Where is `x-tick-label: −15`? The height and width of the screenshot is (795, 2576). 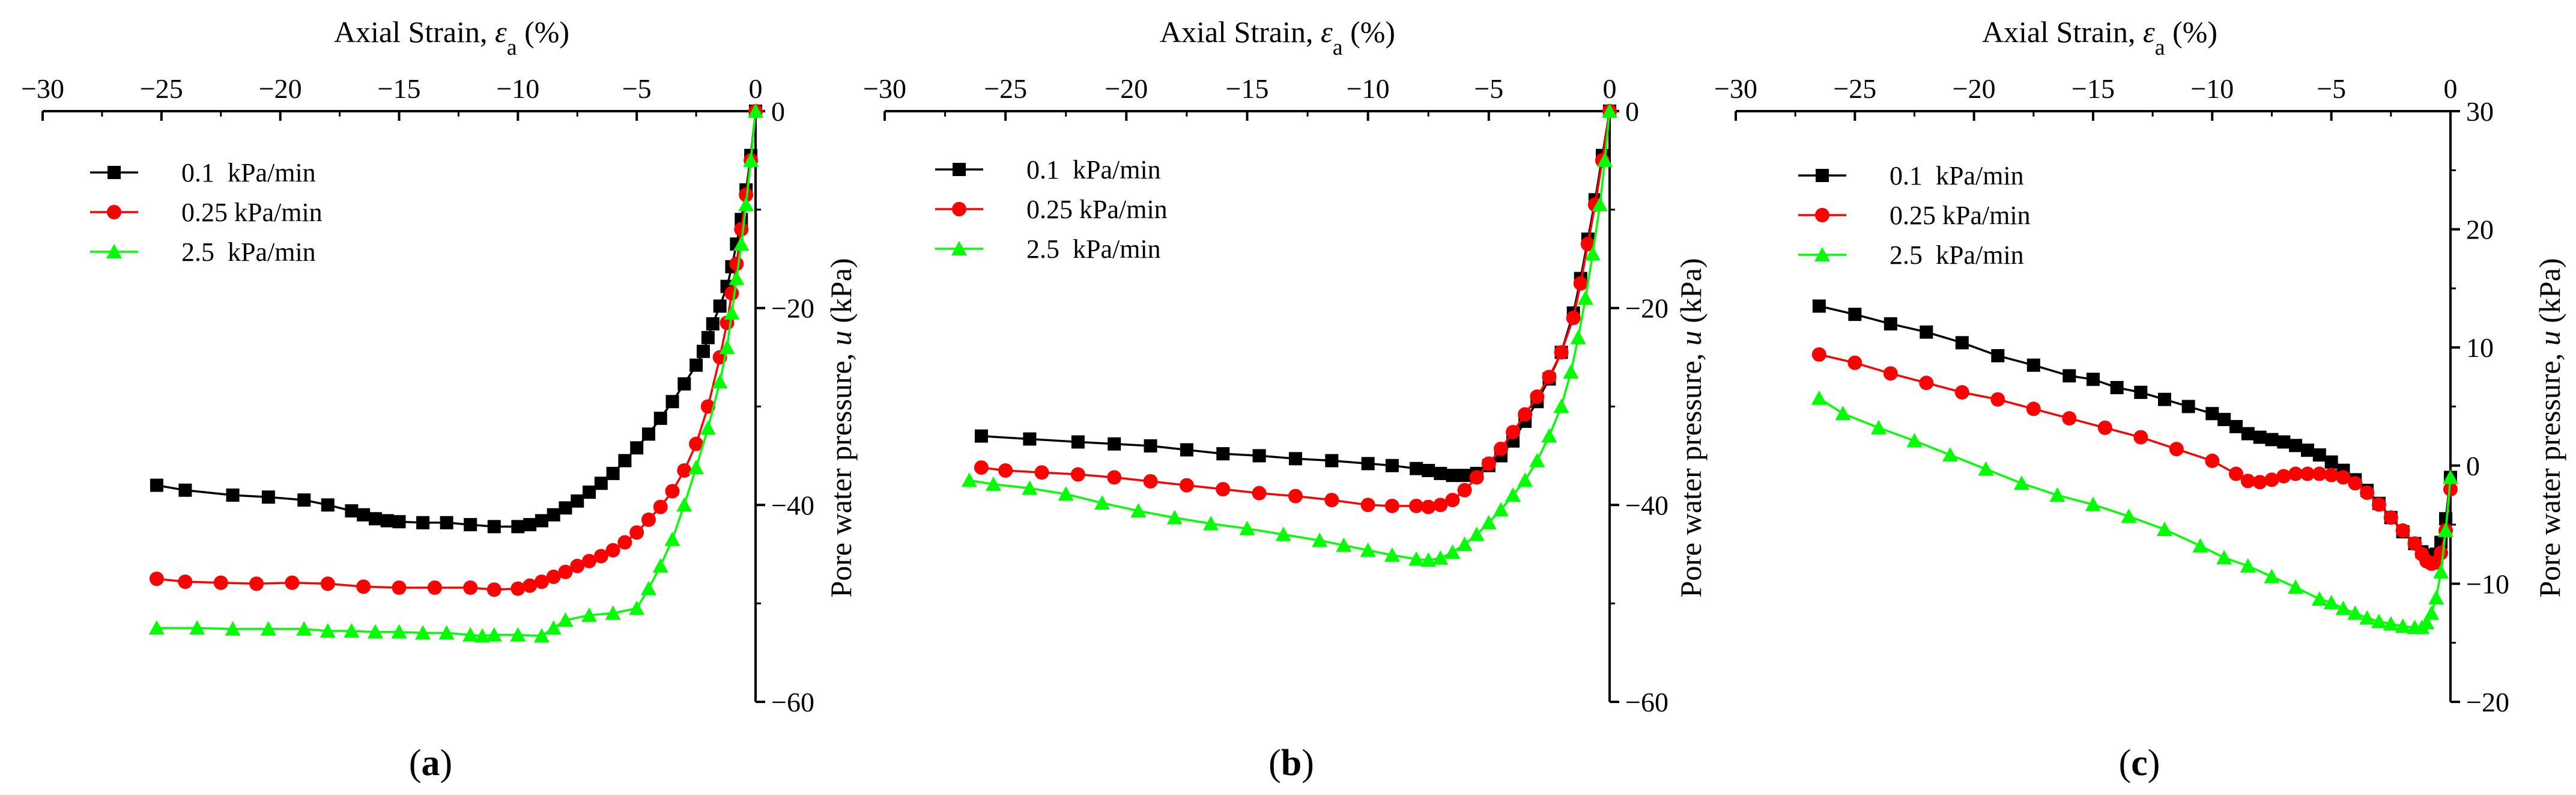
x-tick-label: −15 is located at coordinates (2093, 89).